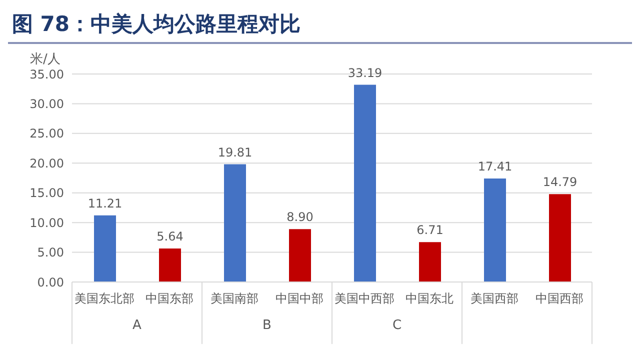 The image size is (640, 355). What do you see at coordinates (50, 253) in the screenshot?
I see `y-tick-label: 5.00` at bounding box center [50, 253].